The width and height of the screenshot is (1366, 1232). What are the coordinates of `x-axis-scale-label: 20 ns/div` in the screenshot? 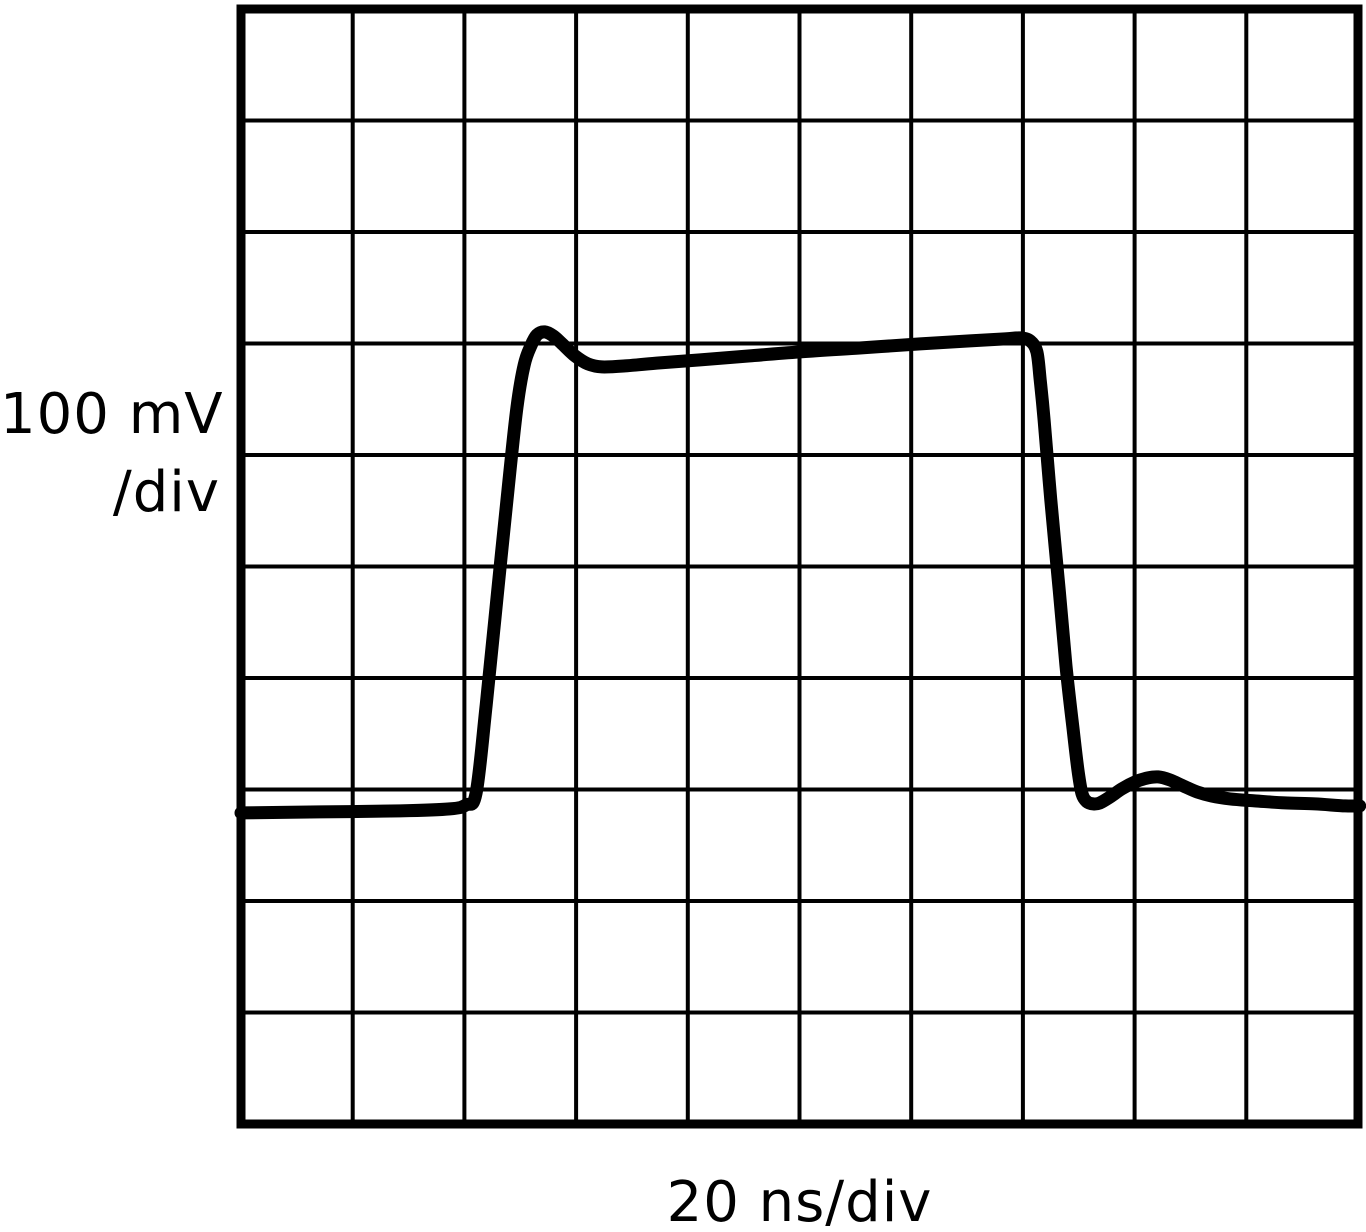 It's located at (799, 1201).